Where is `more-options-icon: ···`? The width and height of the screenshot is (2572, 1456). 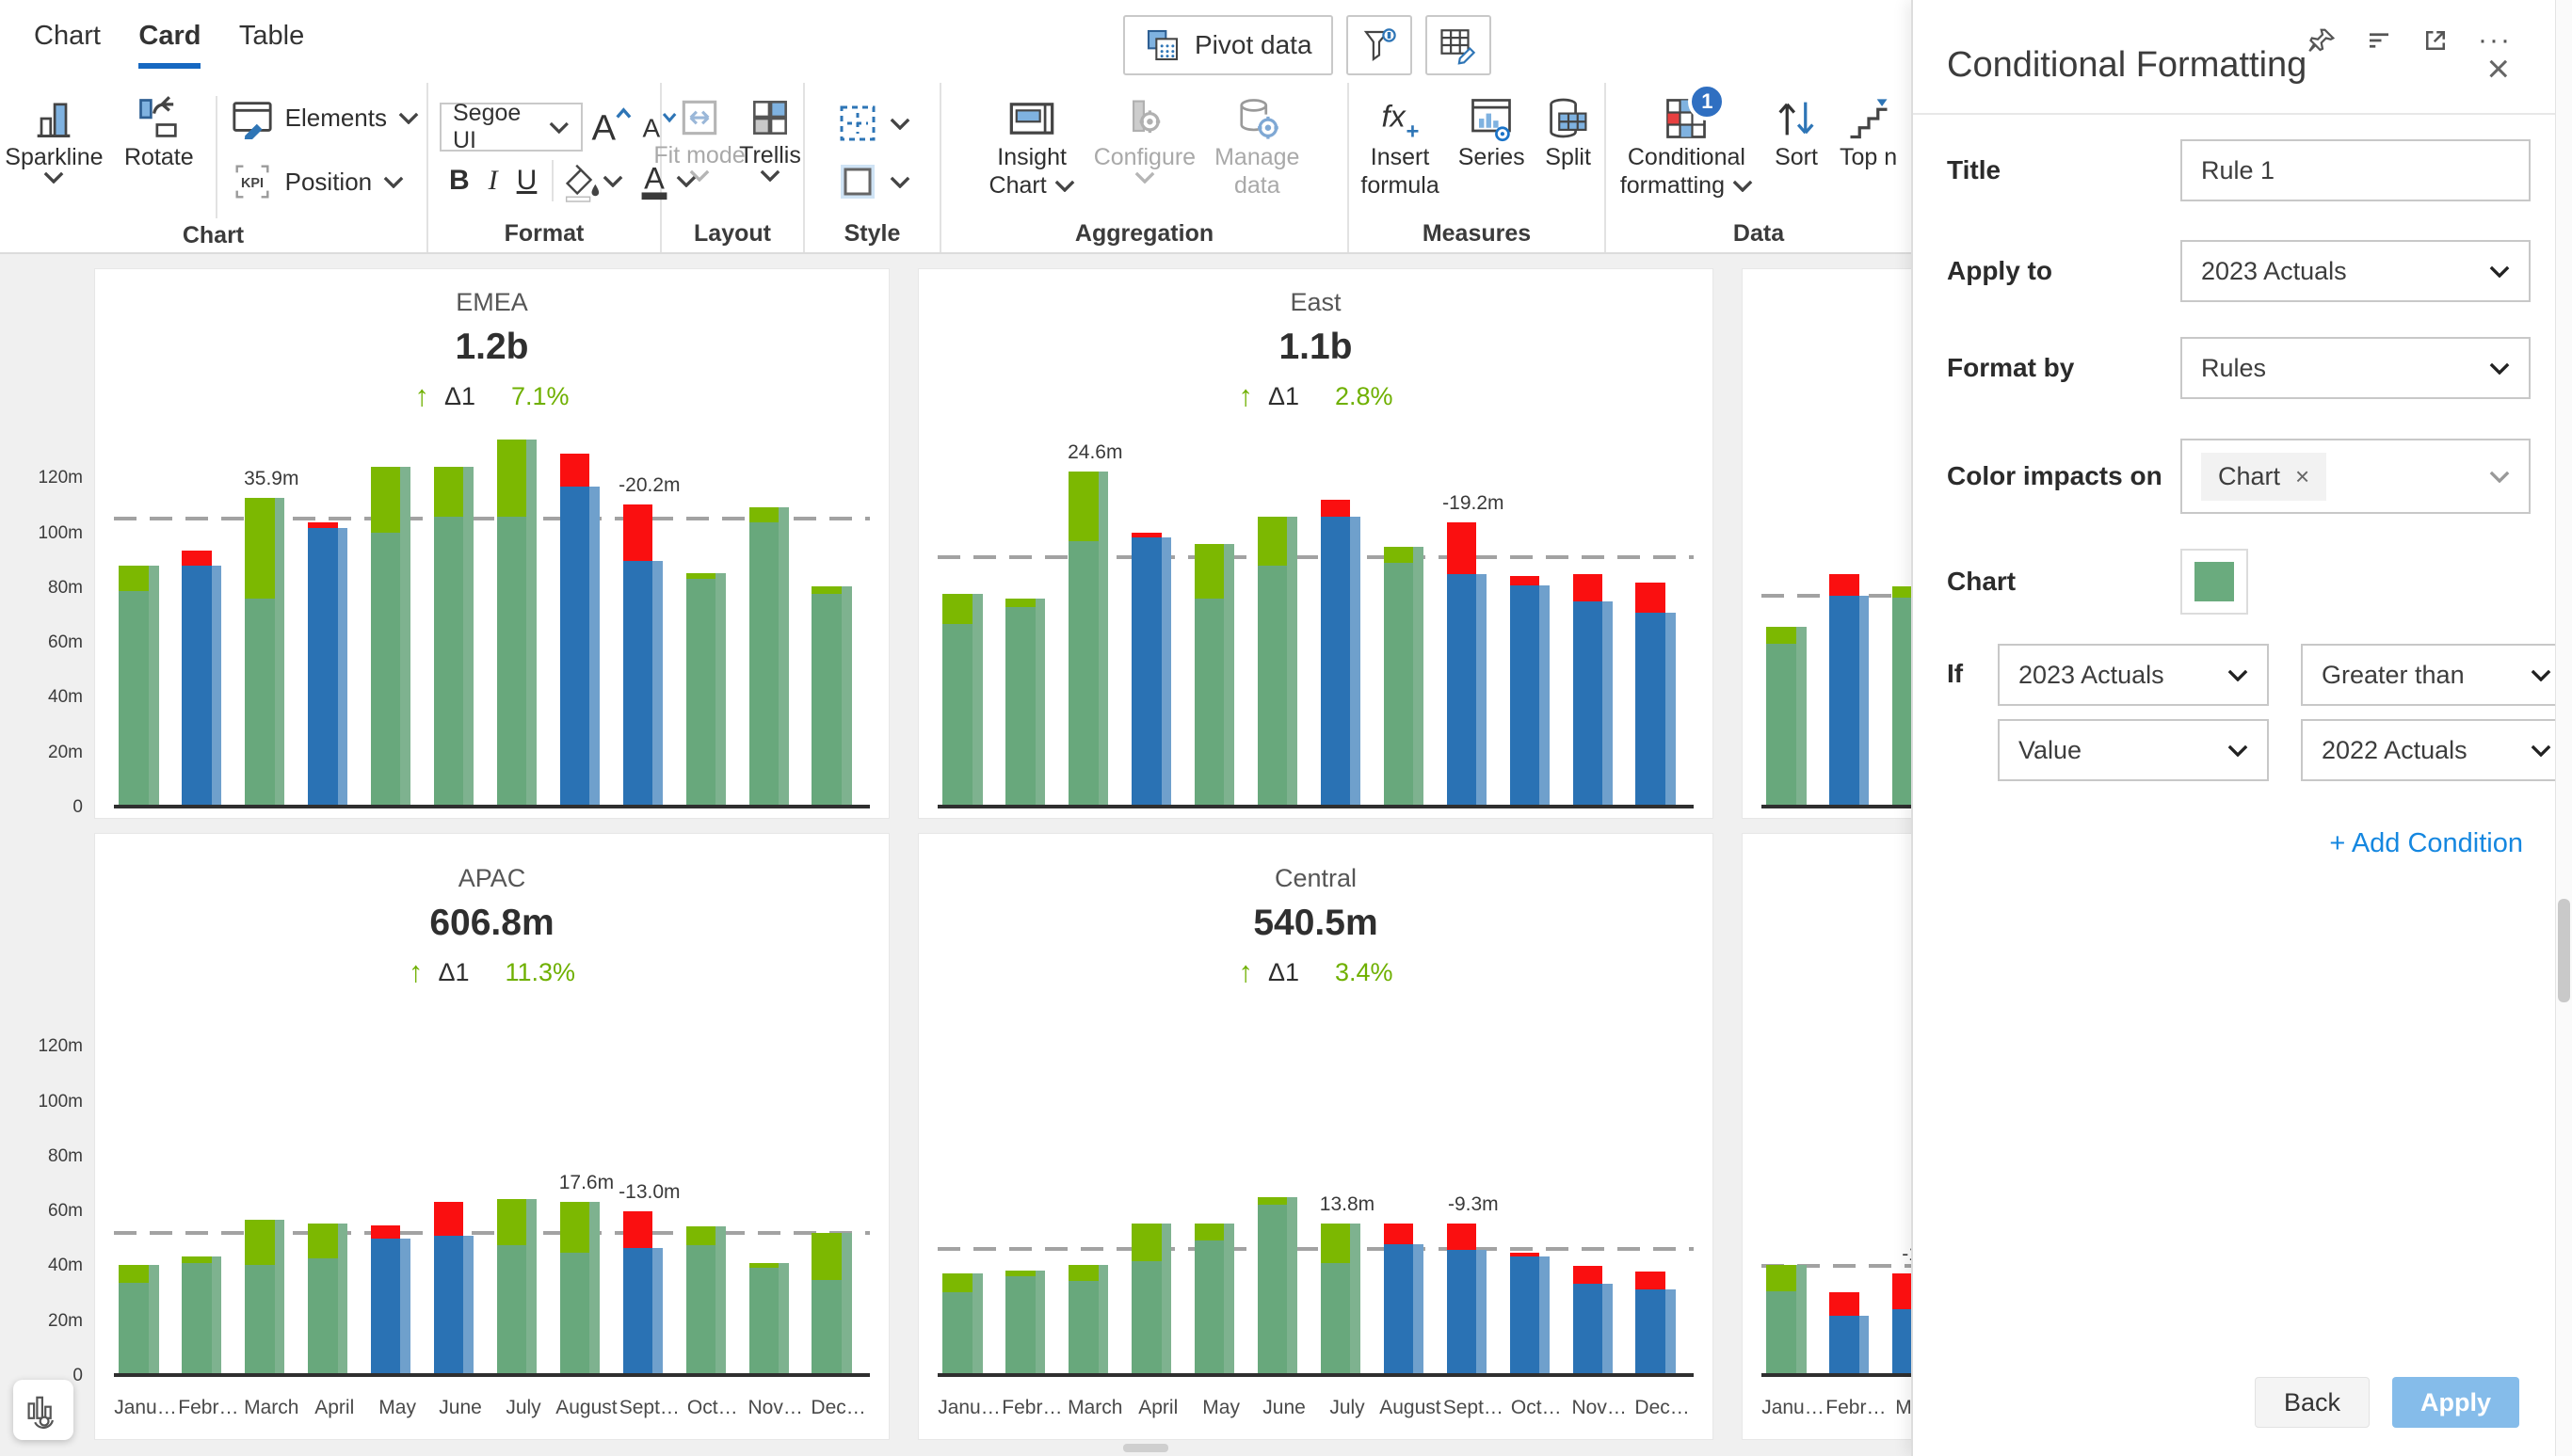 more-options-icon: ··· is located at coordinates (2495, 40).